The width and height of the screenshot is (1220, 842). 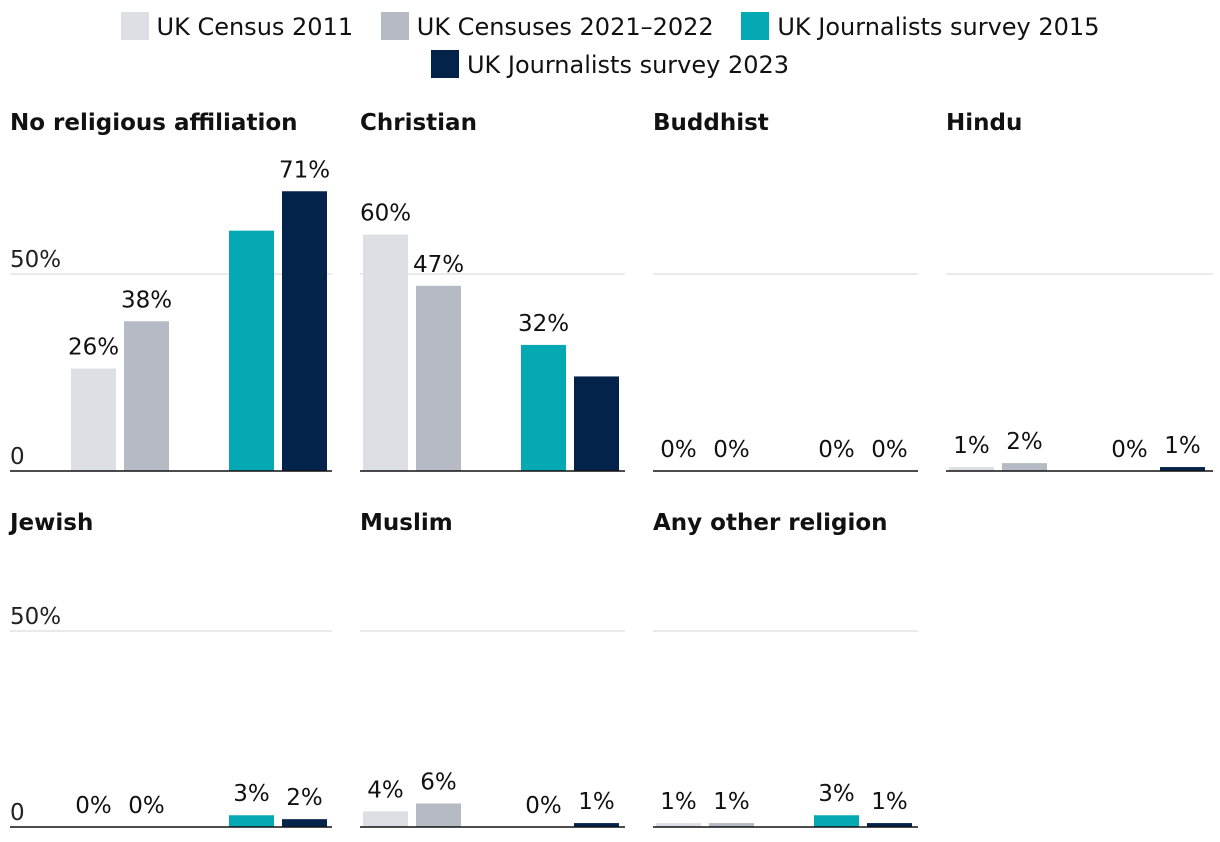 I want to click on bar-hindu-uk-censuses-2021-2022, so click(x=1024, y=467).